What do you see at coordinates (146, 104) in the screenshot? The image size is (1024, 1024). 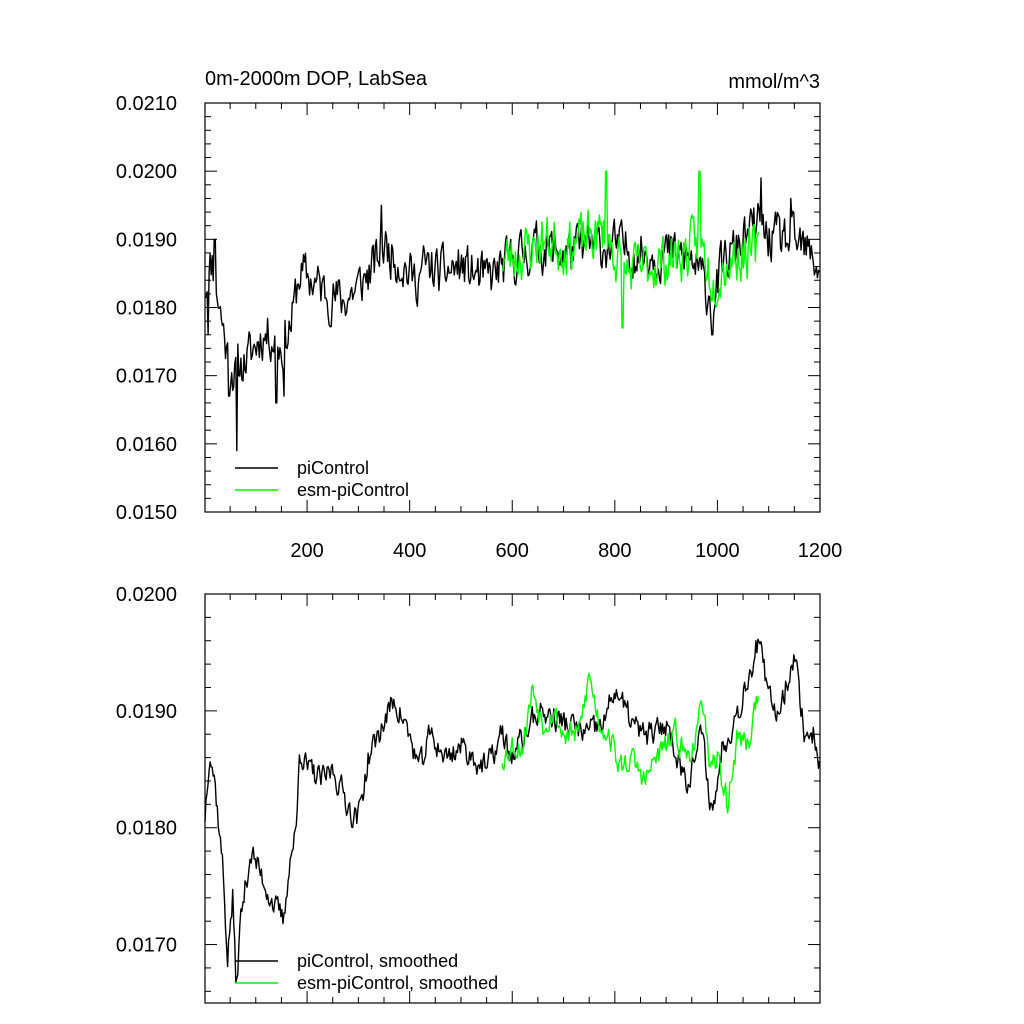 I see `top-y-tick-label: 0.0210` at bounding box center [146, 104].